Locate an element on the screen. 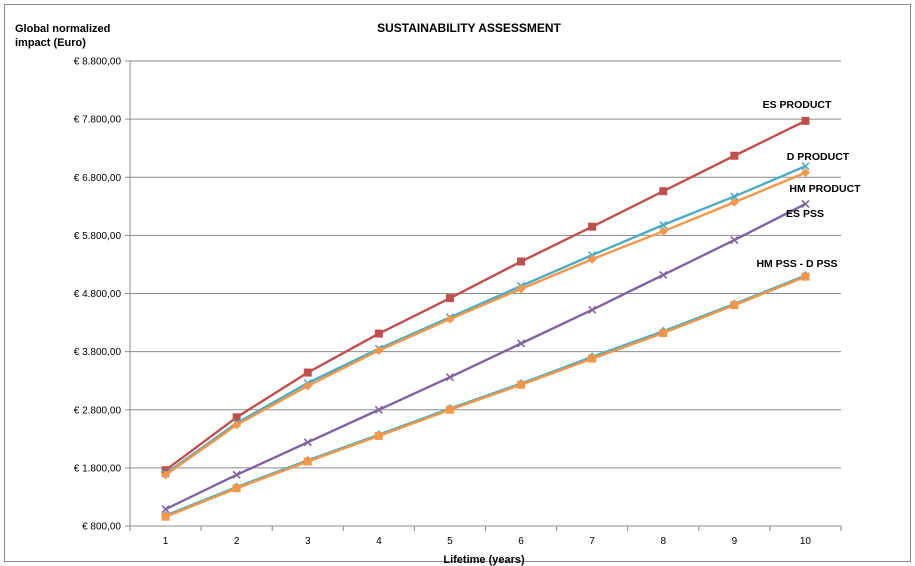 This screenshot has width=915, height=566. x-tick-label: 10 is located at coordinates (806, 541).